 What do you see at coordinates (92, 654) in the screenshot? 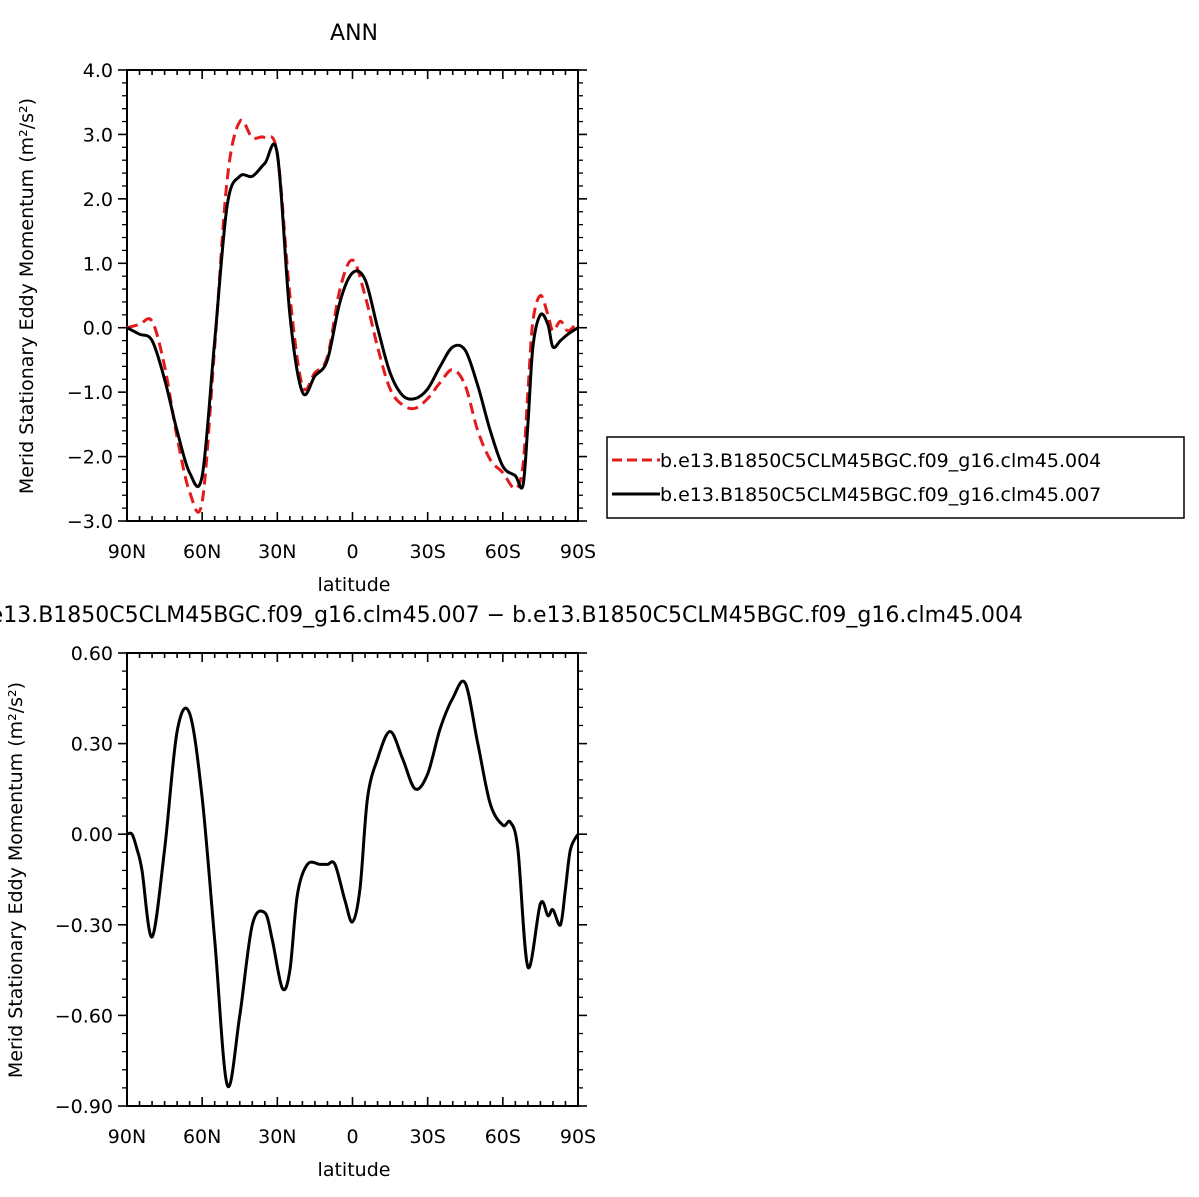
I see `bottom-y-tick-label: 0.60` at bounding box center [92, 654].